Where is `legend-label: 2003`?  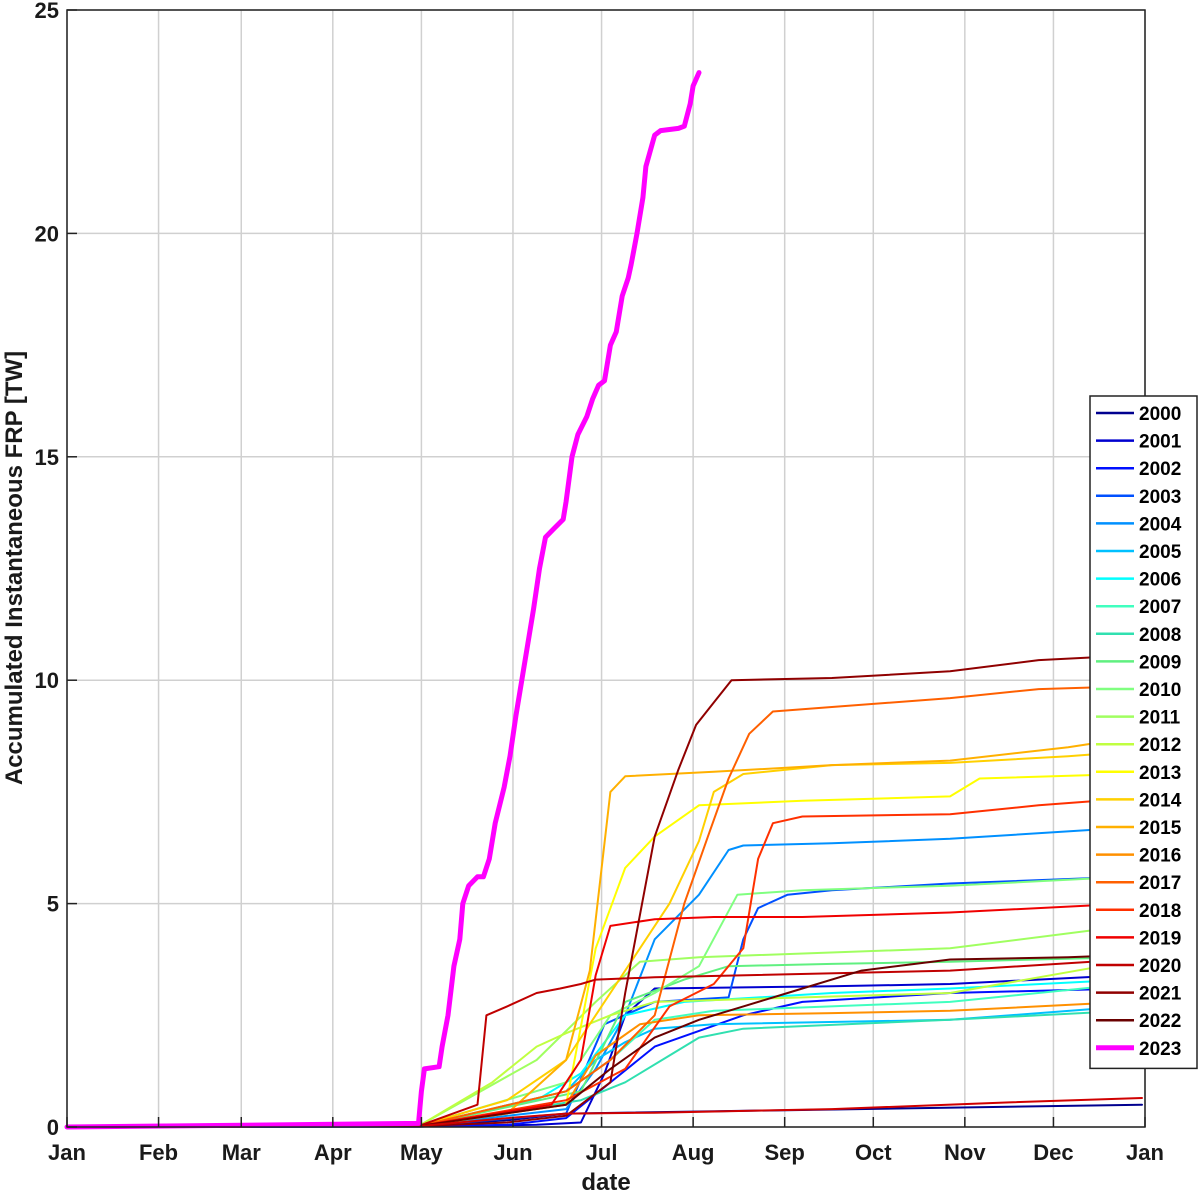 legend-label: 2003 is located at coordinates (1160, 497).